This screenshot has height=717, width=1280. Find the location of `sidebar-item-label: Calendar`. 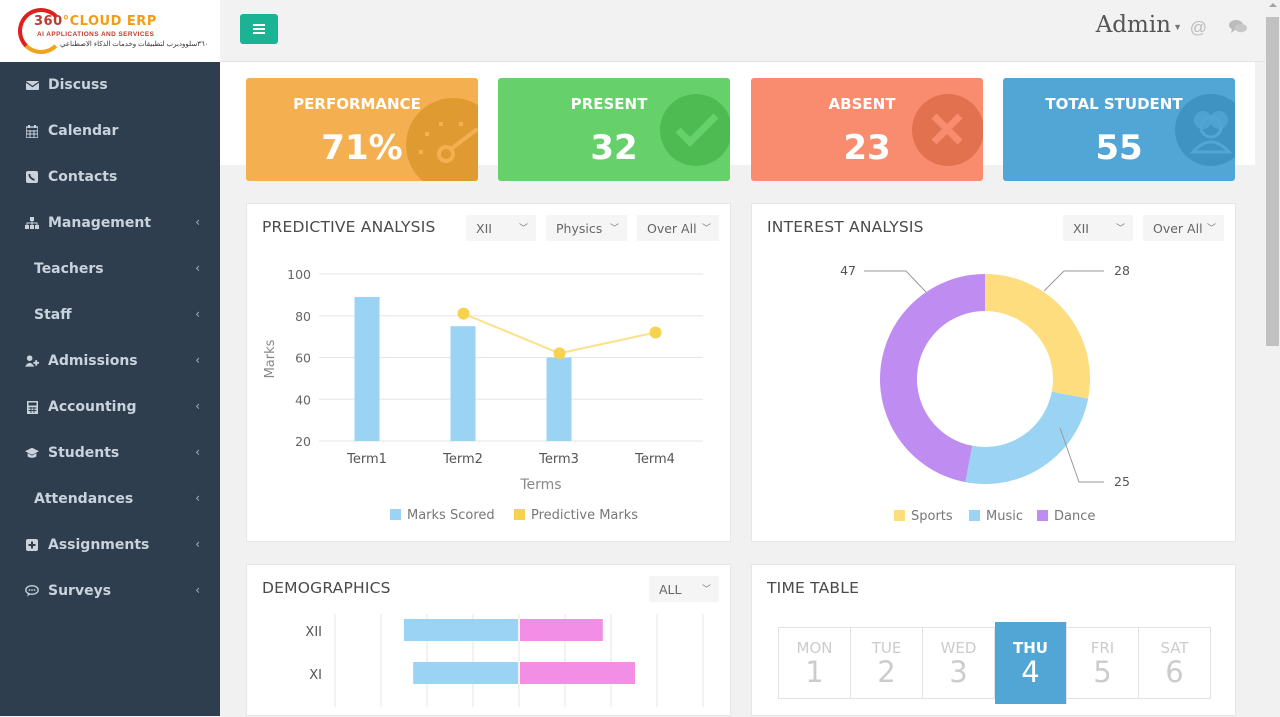

sidebar-item-label: Calendar is located at coordinates (83, 131).